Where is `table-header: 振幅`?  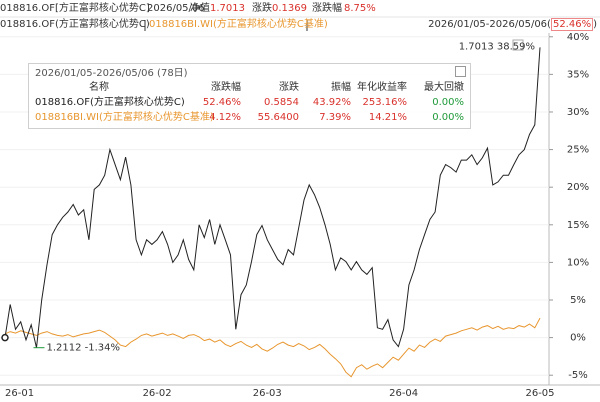
table-header: 振幅 is located at coordinates (341, 87).